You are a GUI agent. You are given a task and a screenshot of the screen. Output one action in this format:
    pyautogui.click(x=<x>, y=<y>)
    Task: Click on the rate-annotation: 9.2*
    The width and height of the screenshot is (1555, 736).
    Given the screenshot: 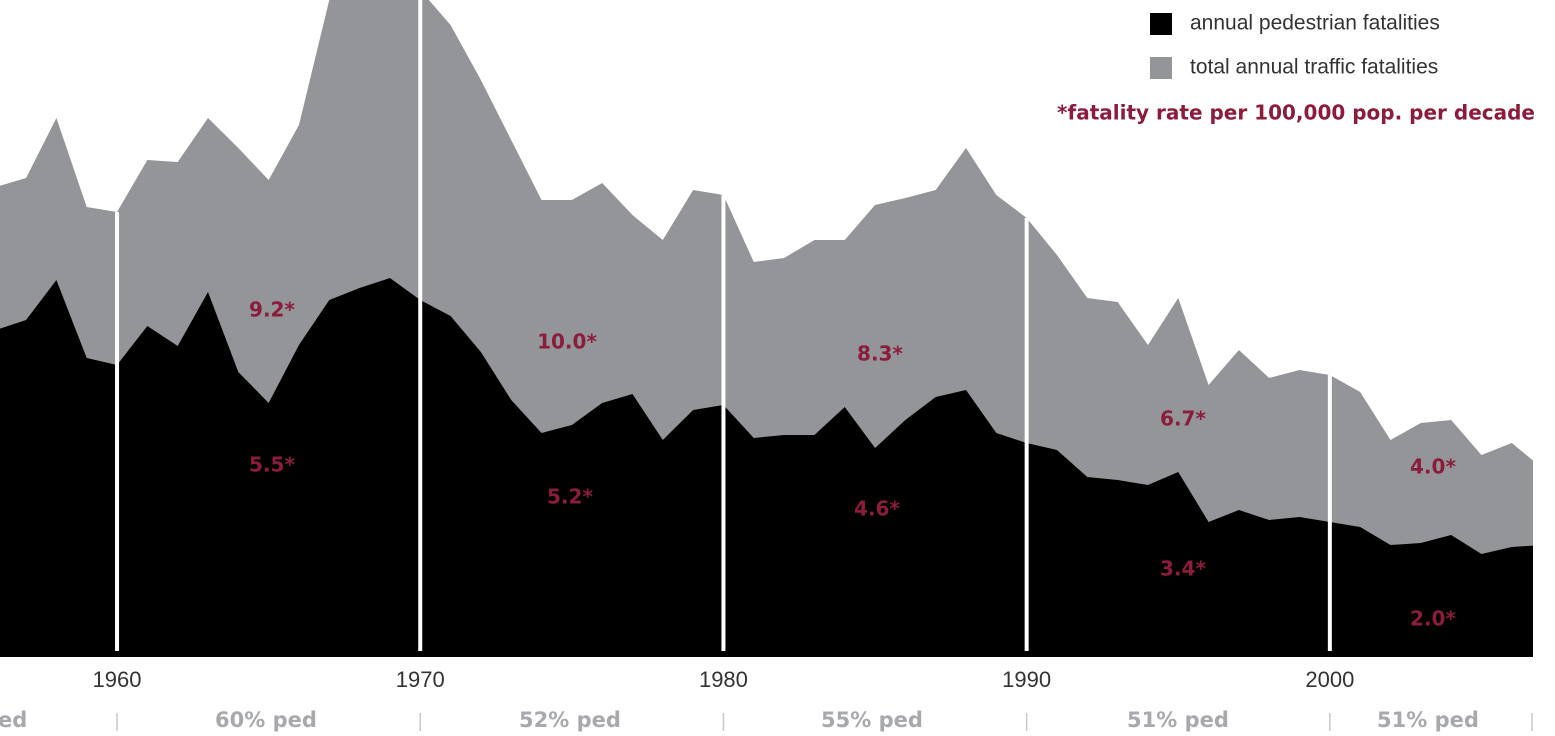 What is the action you would take?
    pyautogui.click(x=272, y=310)
    